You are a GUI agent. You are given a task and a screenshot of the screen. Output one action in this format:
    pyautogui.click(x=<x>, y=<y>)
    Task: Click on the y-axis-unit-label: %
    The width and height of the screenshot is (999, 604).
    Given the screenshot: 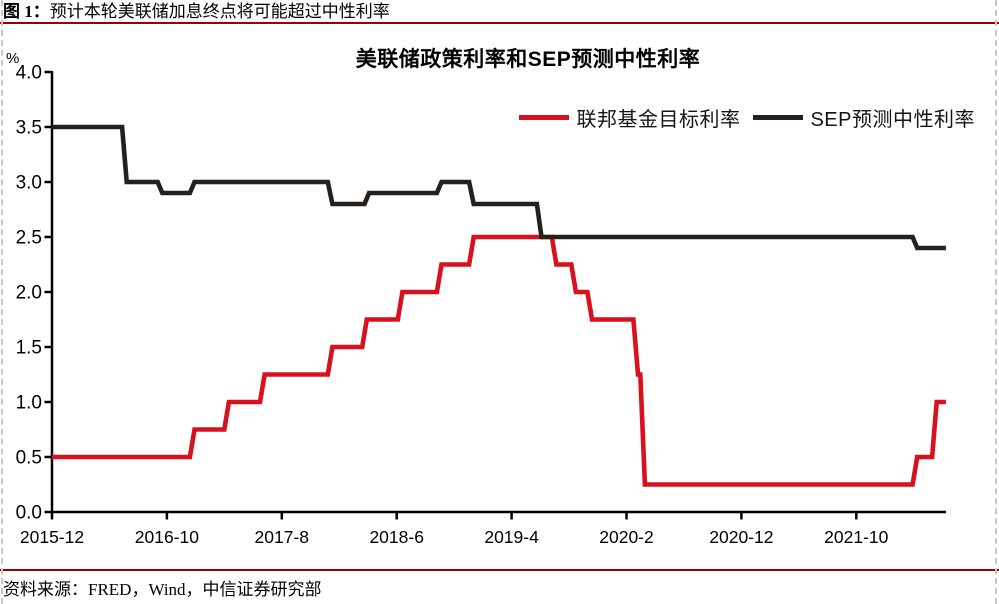 What is the action you would take?
    pyautogui.click(x=13, y=58)
    